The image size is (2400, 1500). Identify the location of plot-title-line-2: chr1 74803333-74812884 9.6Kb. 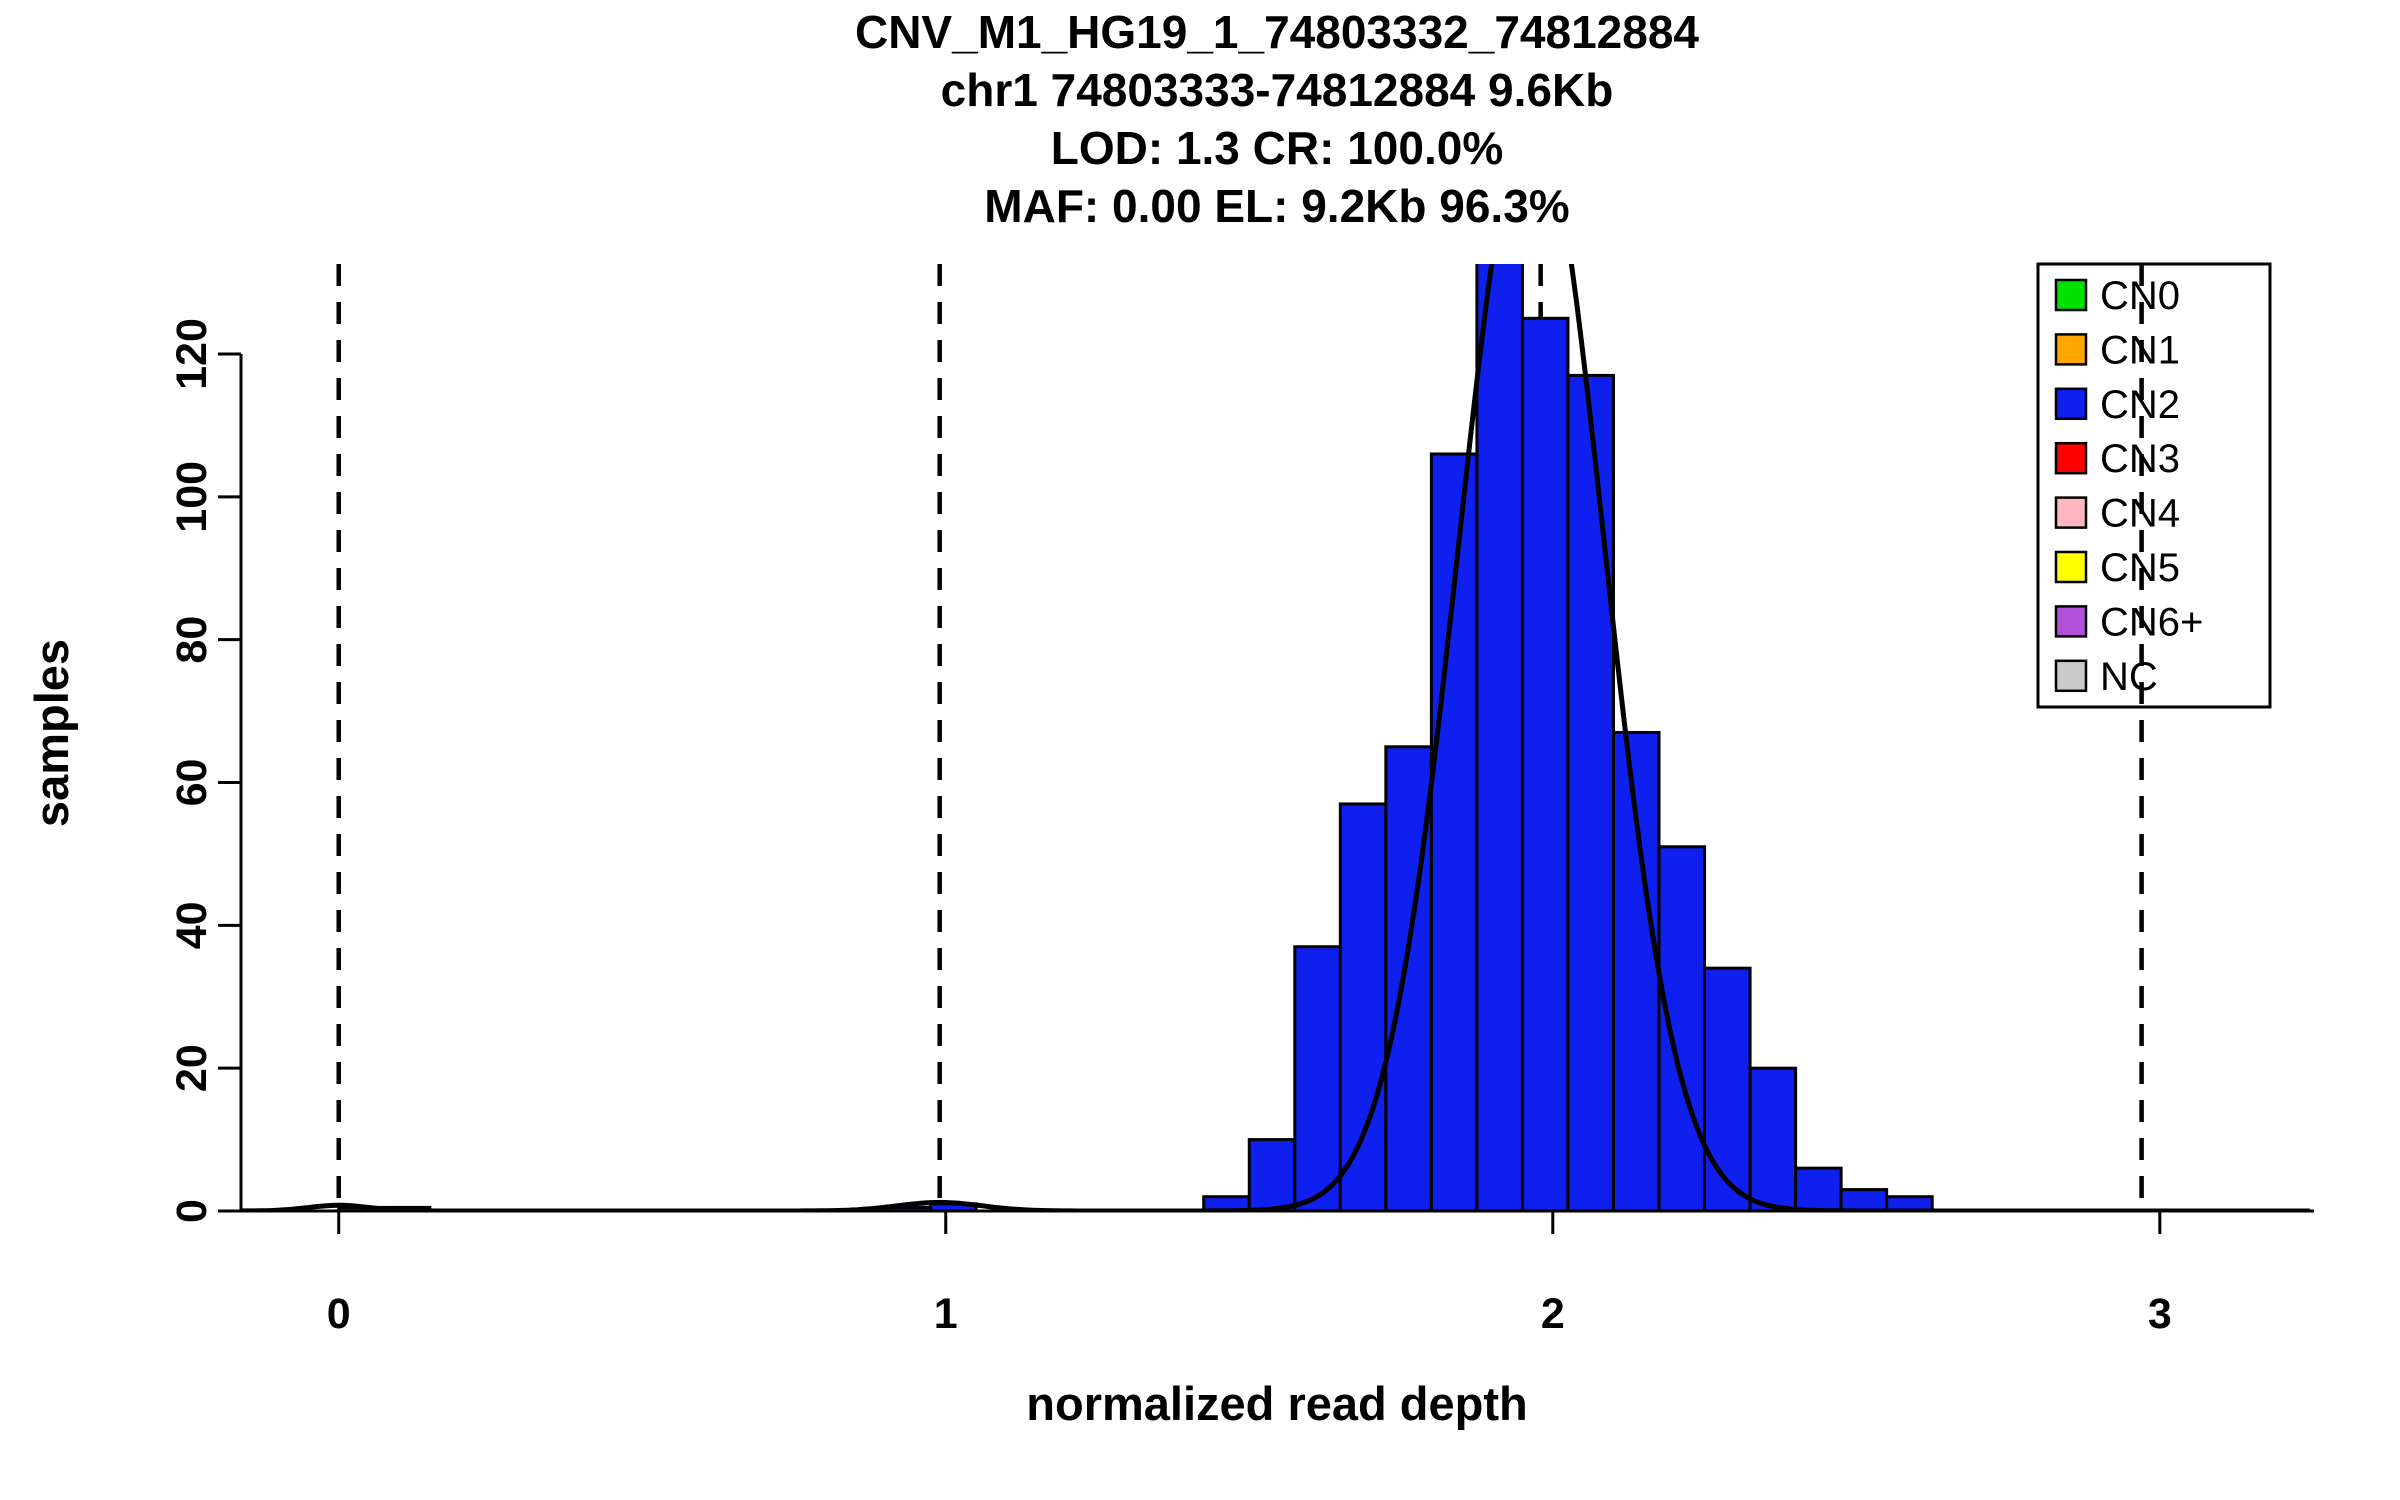
(1277, 90).